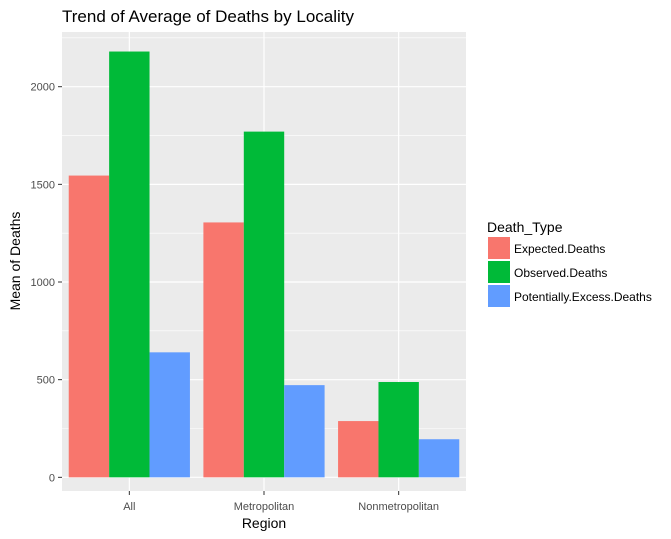 The height and width of the screenshot is (539, 671). I want to click on y-tick-label: 0, so click(52, 478).